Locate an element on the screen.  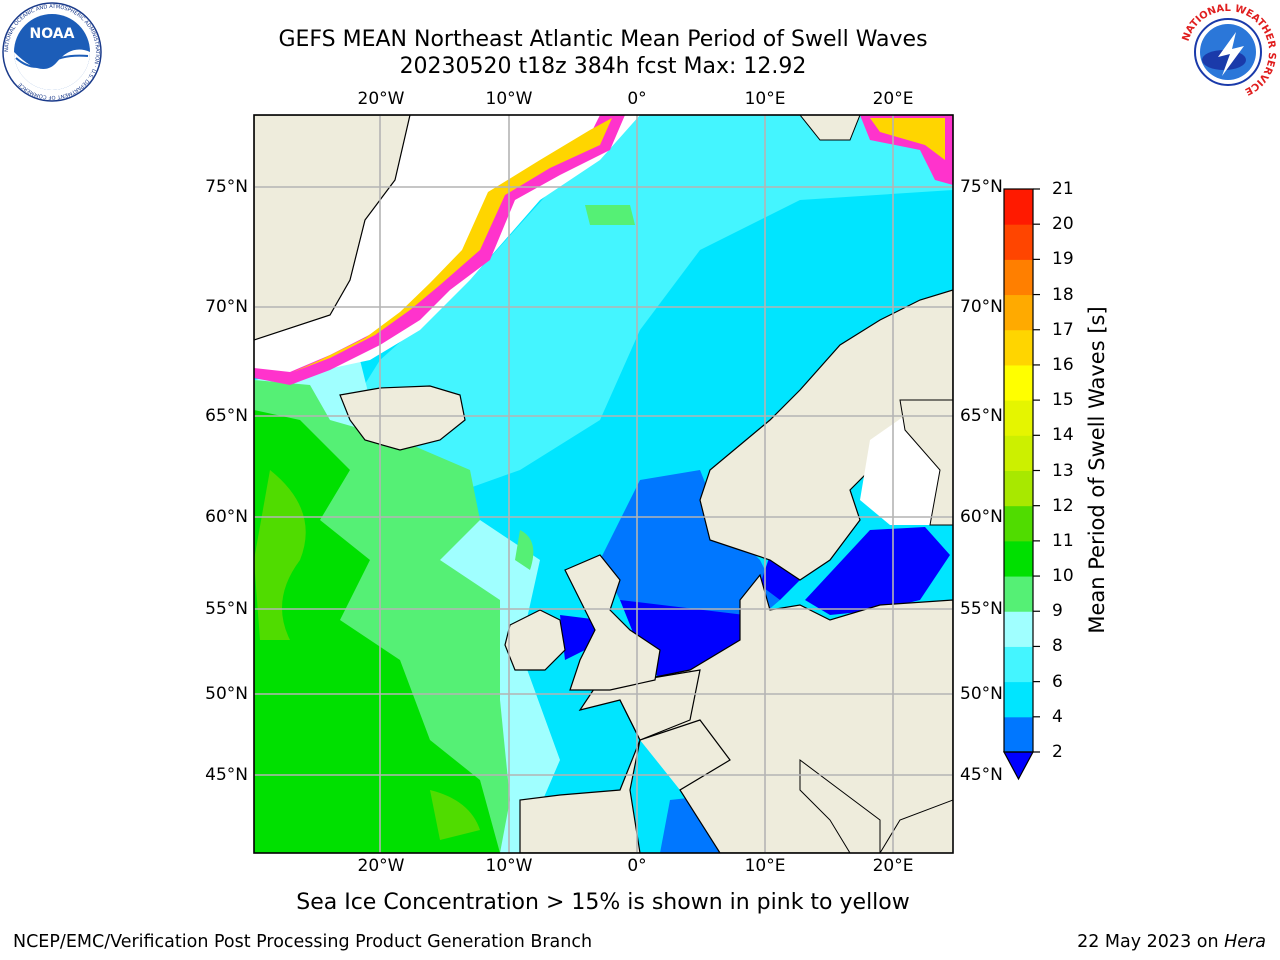
nws-logo: NATIONAL WEATHER SERVICE is located at coordinates (1228, 51).